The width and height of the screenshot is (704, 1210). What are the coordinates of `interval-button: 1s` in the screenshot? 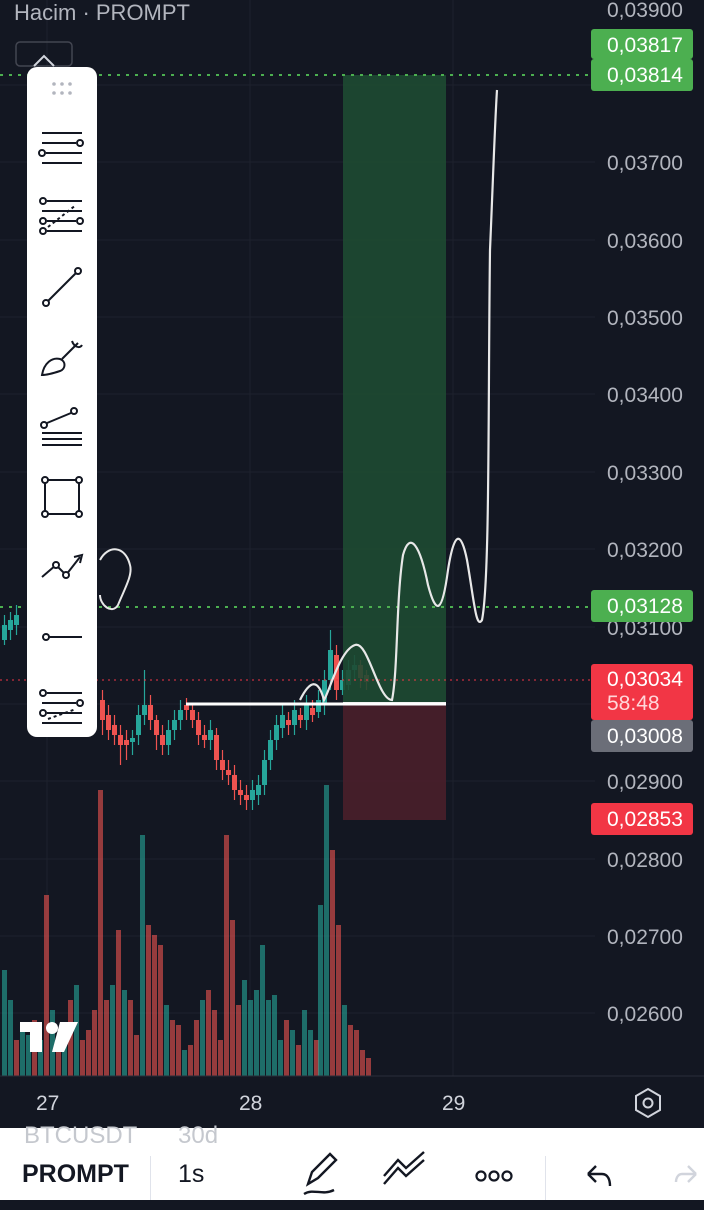 It's located at (191, 1174).